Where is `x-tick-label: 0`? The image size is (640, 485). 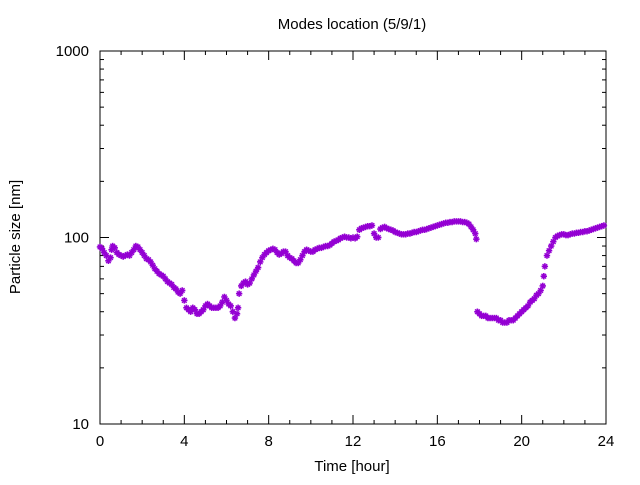
x-tick-label: 0 is located at coordinates (100, 441).